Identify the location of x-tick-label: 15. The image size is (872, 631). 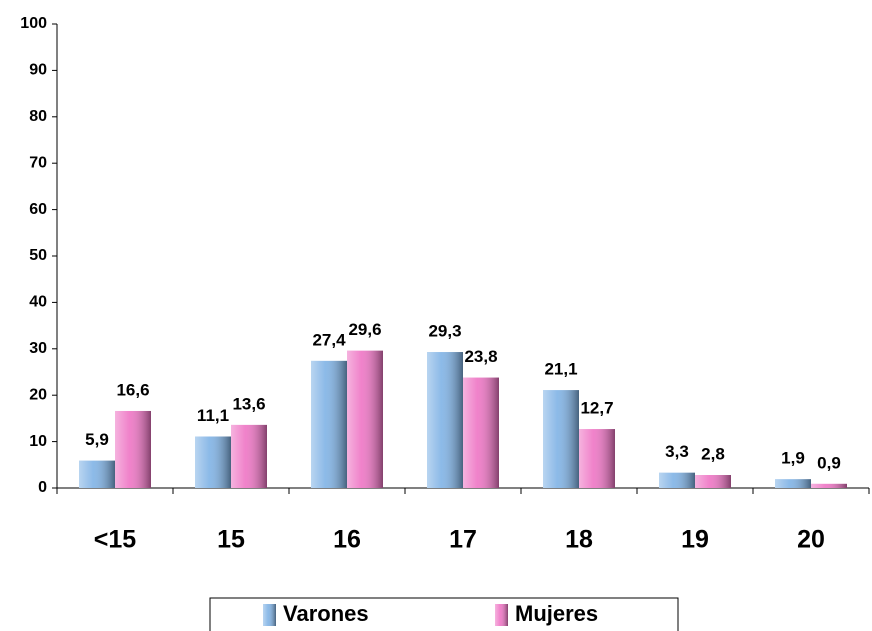
(231, 540).